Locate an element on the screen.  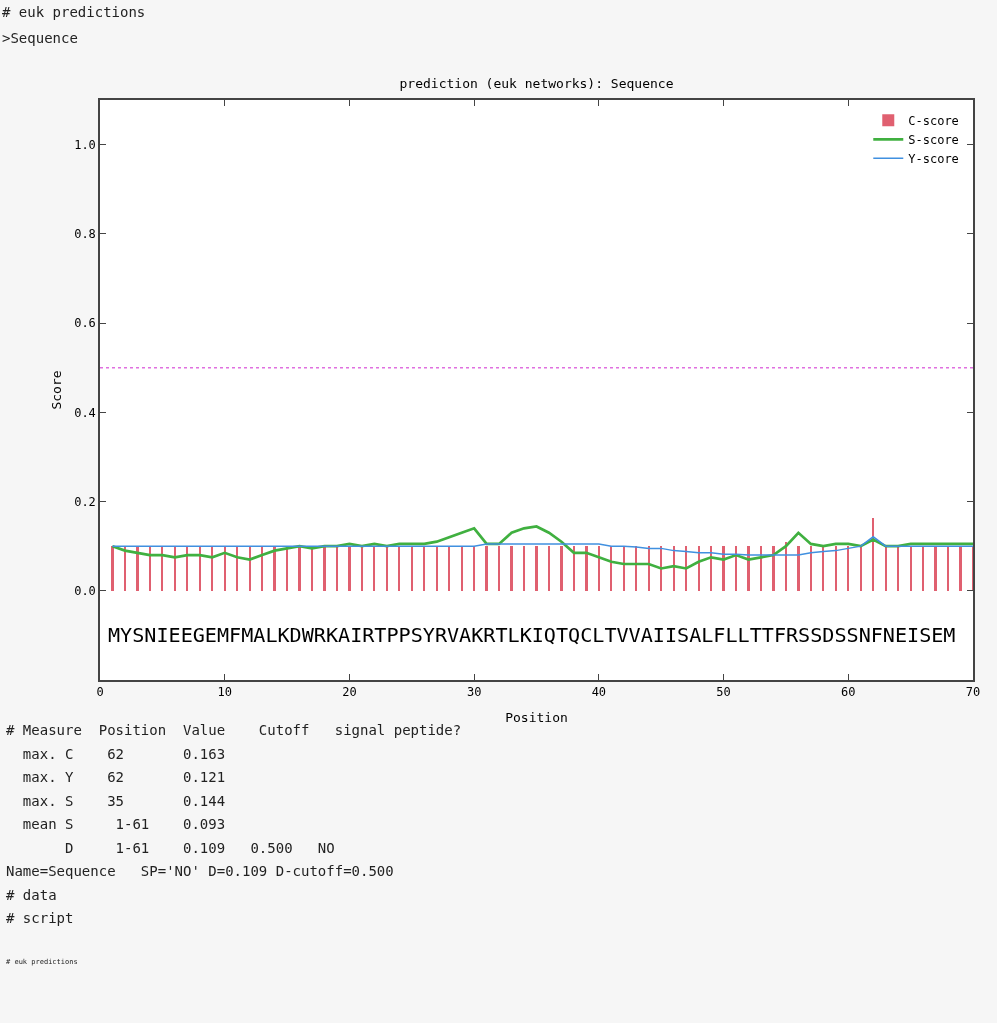
legend-label: Y-score is located at coordinates (933, 158).